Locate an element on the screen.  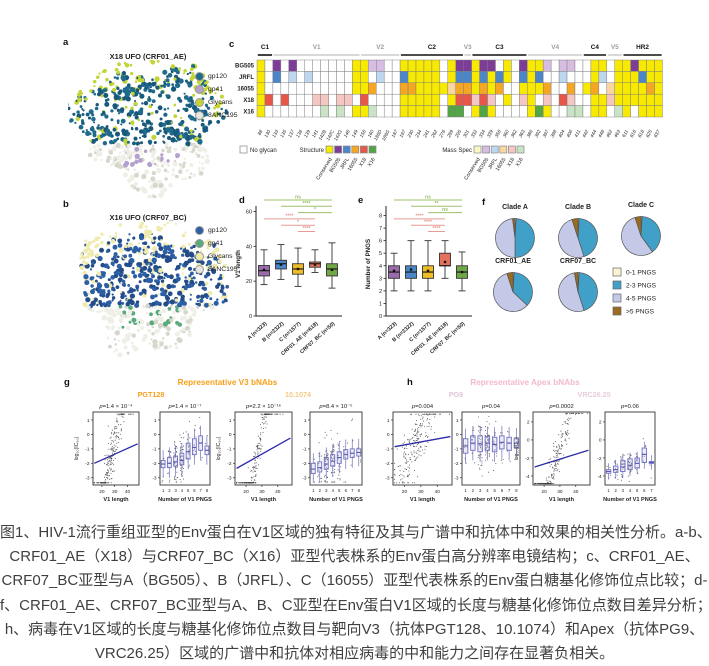
svg-text: 241 is located at coordinates (426, 134).